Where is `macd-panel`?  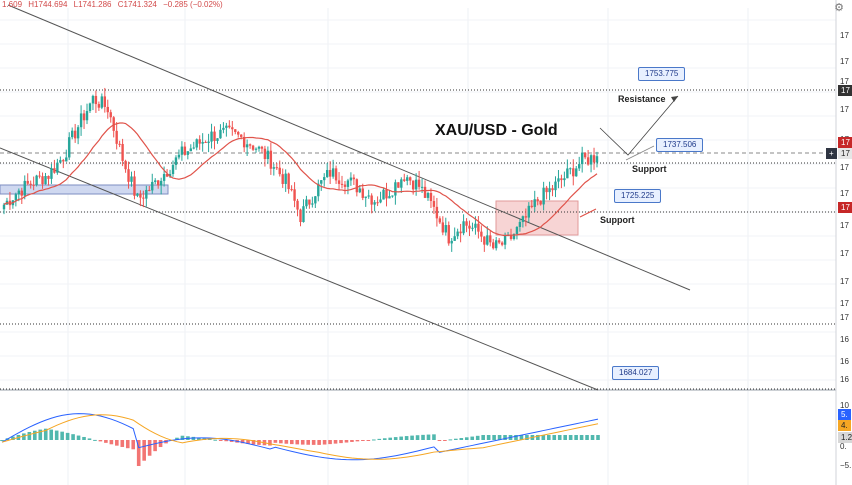 macd-panel is located at coordinates (300, 440).